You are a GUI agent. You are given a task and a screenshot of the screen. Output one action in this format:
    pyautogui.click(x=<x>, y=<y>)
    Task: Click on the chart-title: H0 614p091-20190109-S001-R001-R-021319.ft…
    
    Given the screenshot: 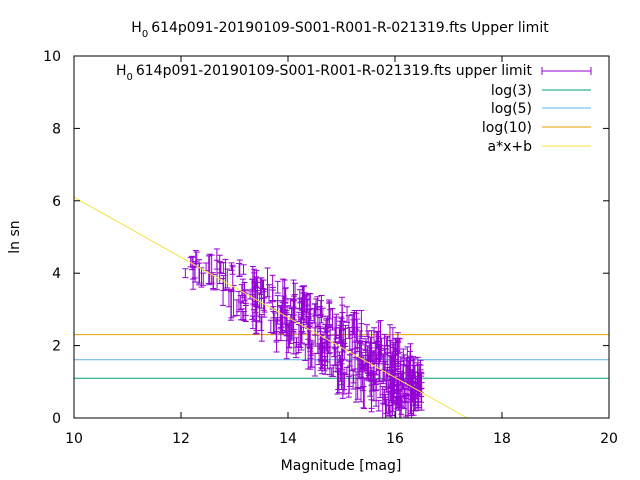 What is the action you would take?
    pyautogui.click(x=340, y=30)
    